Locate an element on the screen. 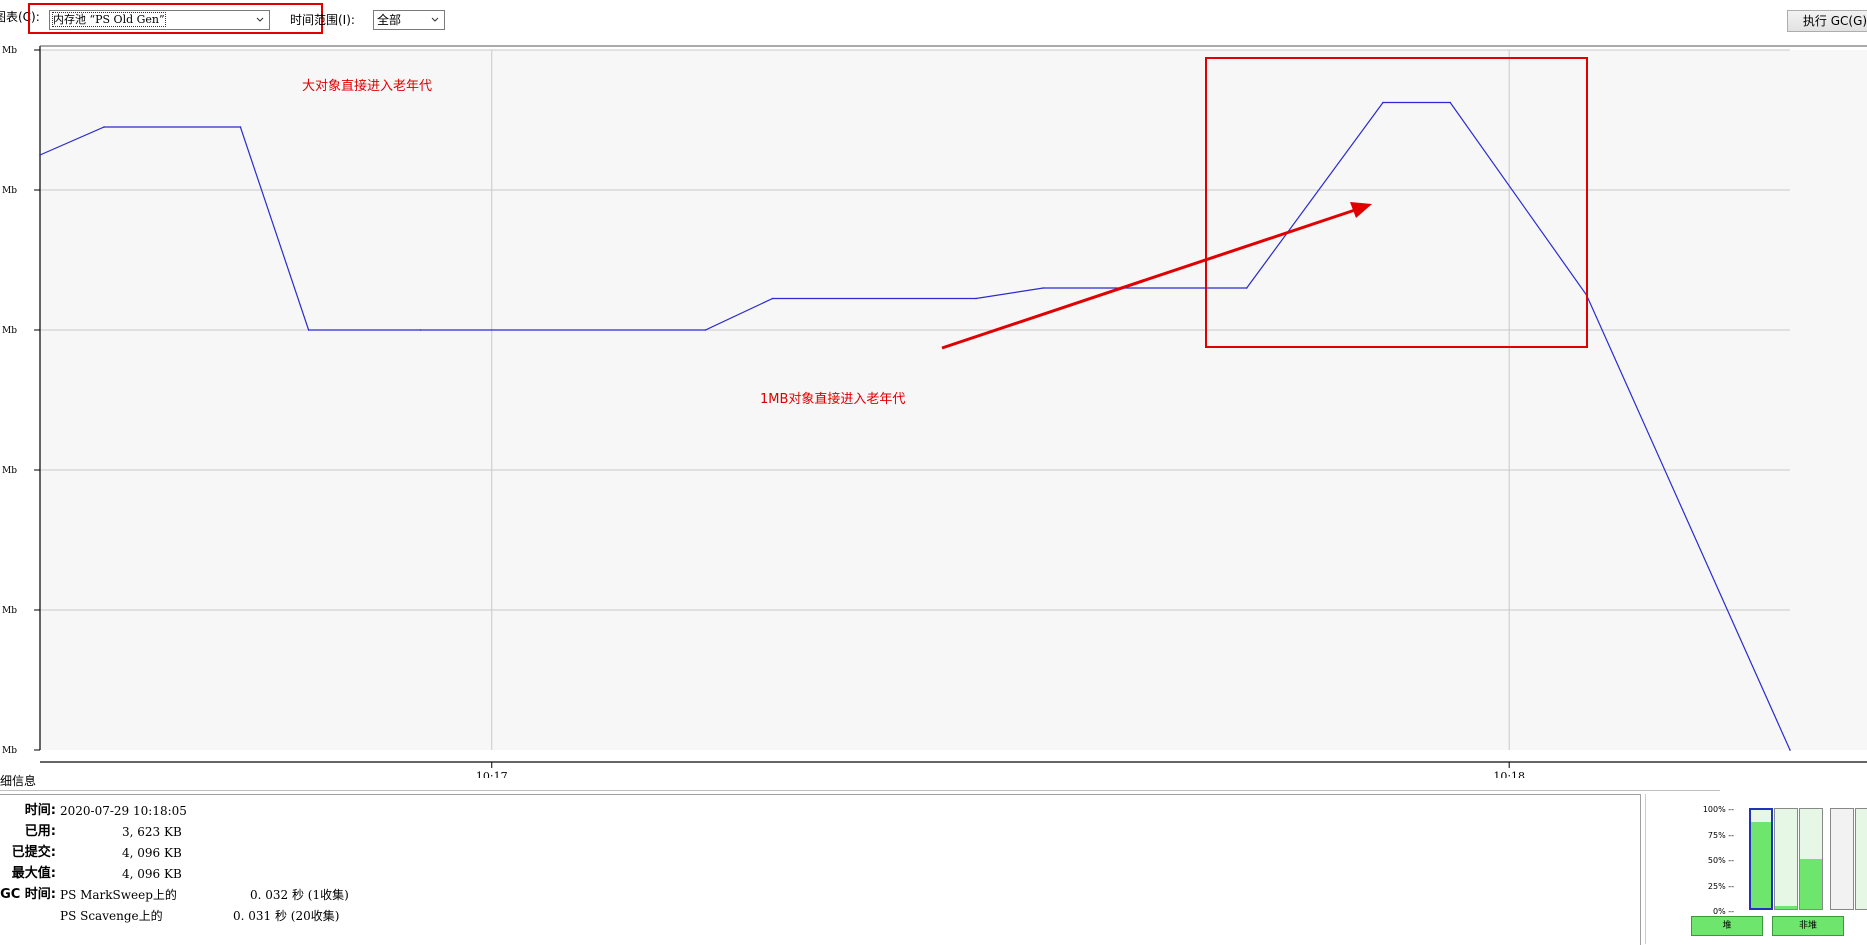 Image resolution: width=1867 pixels, height=945 pixels. detail-value: 3, 623 KB is located at coordinates (152, 832).